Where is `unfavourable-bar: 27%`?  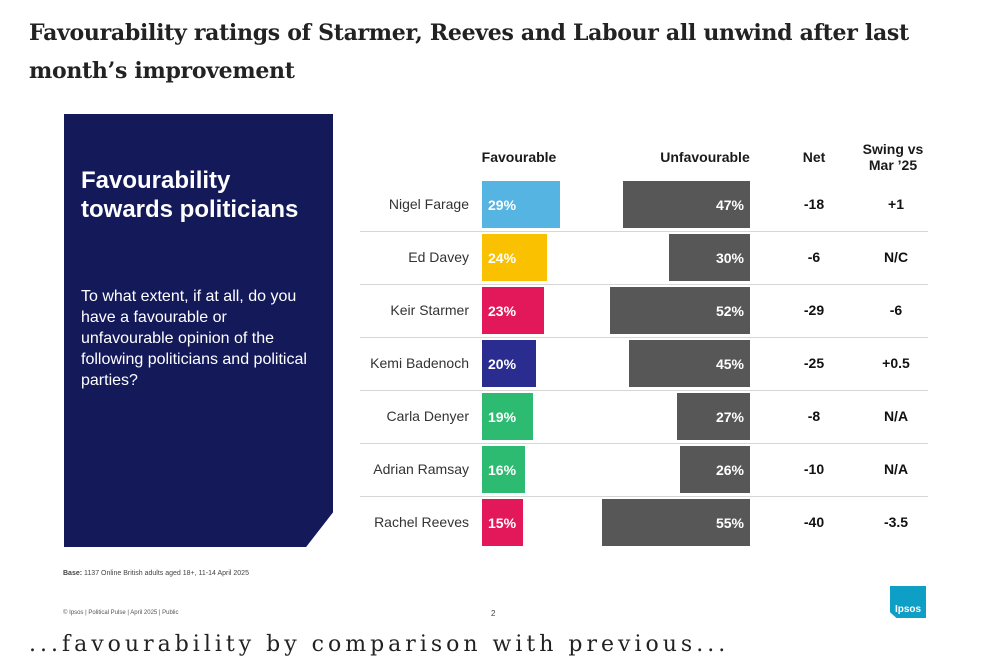
unfavourable-bar: 27% is located at coordinates (713, 416).